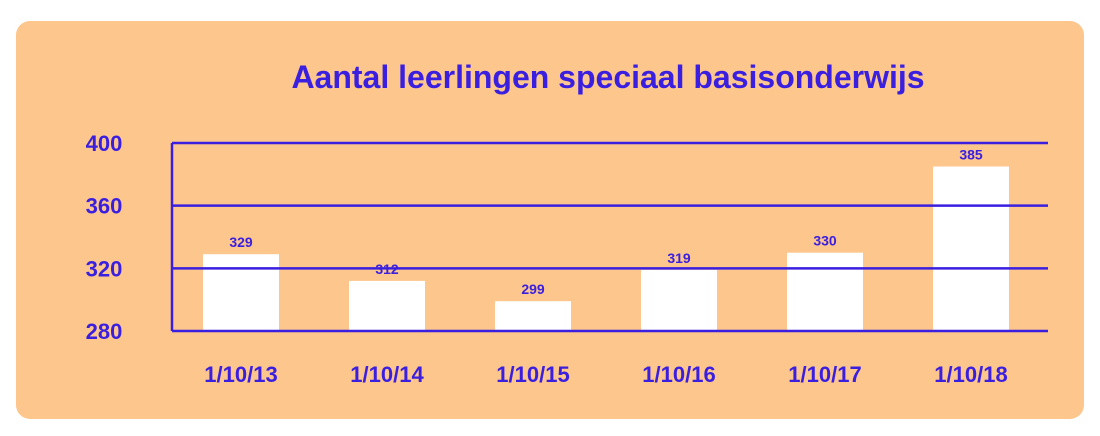 Image resolution: width=1100 pixels, height=436 pixels. What do you see at coordinates (104, 268) in the screenshot?
I see `y-tick-label-320: 320` at bounding box center [104, 268].